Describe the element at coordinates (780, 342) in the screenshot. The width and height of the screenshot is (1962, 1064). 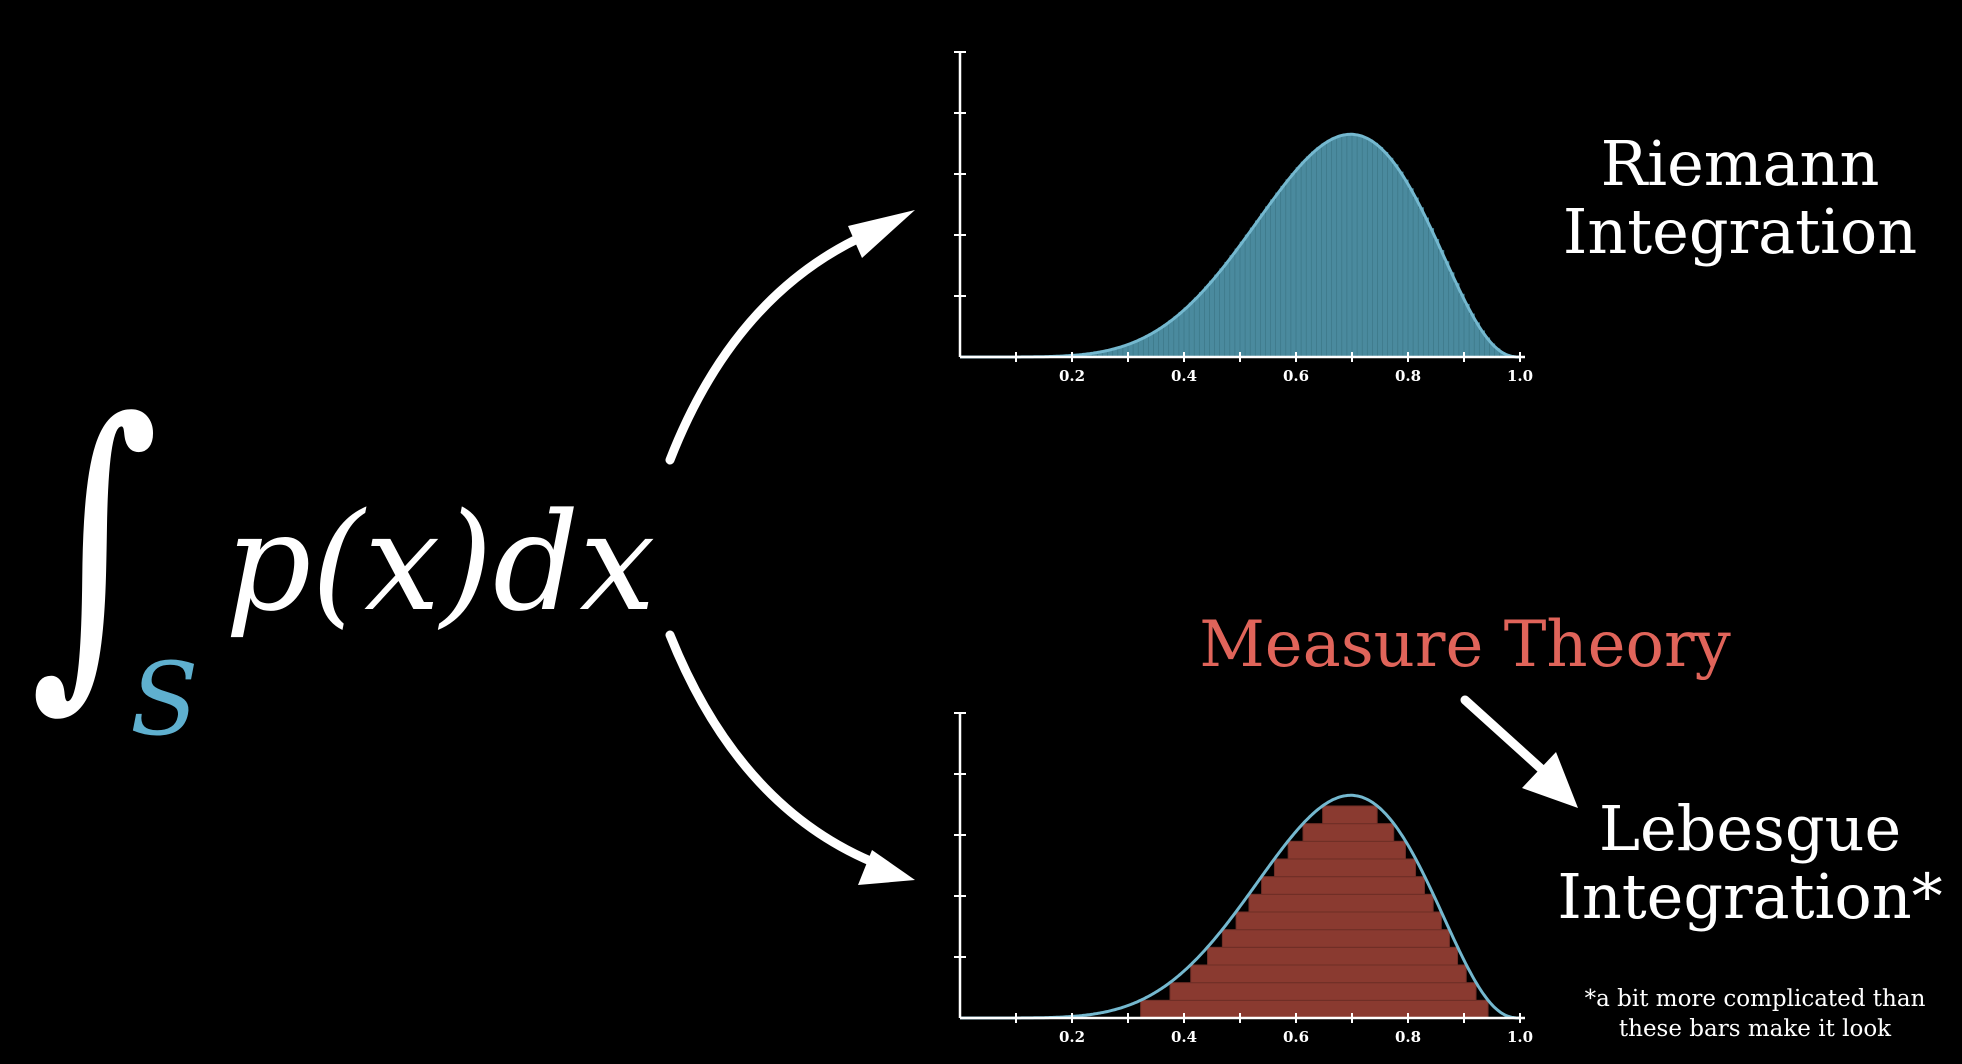
I see `arrow-to-riemann` at that location.